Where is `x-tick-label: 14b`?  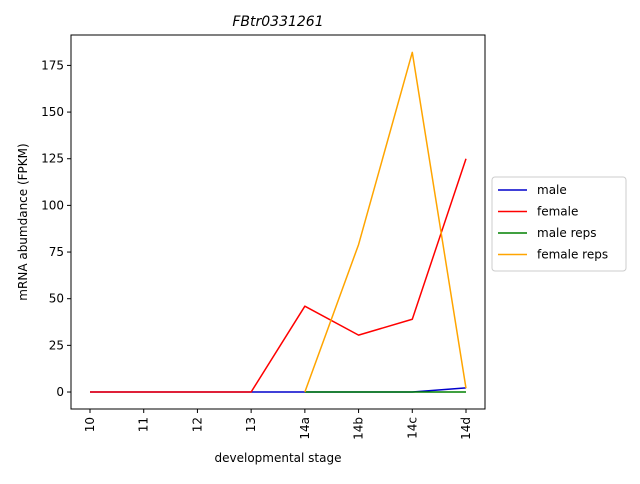
x-tick-label: 14b is located at coordinates (359, 428).